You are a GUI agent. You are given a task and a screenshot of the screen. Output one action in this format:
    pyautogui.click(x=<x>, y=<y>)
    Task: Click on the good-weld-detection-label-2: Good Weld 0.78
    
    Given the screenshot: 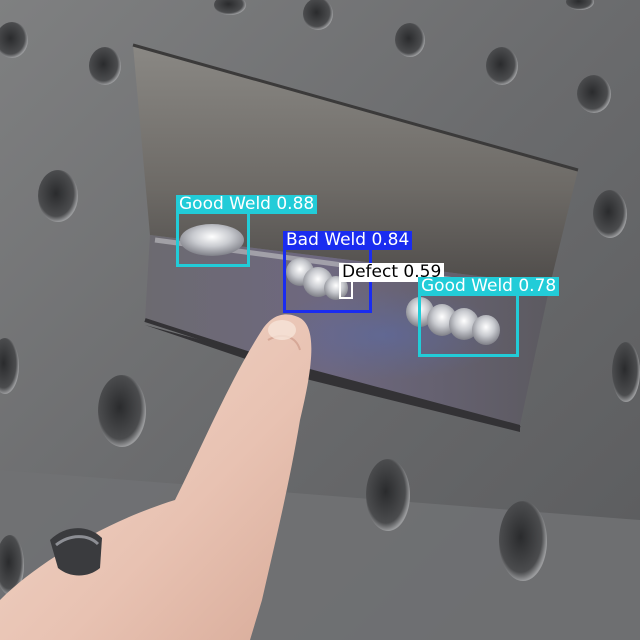 What is the action you would take?
    pyautogui.click(x=489, y=286)
    